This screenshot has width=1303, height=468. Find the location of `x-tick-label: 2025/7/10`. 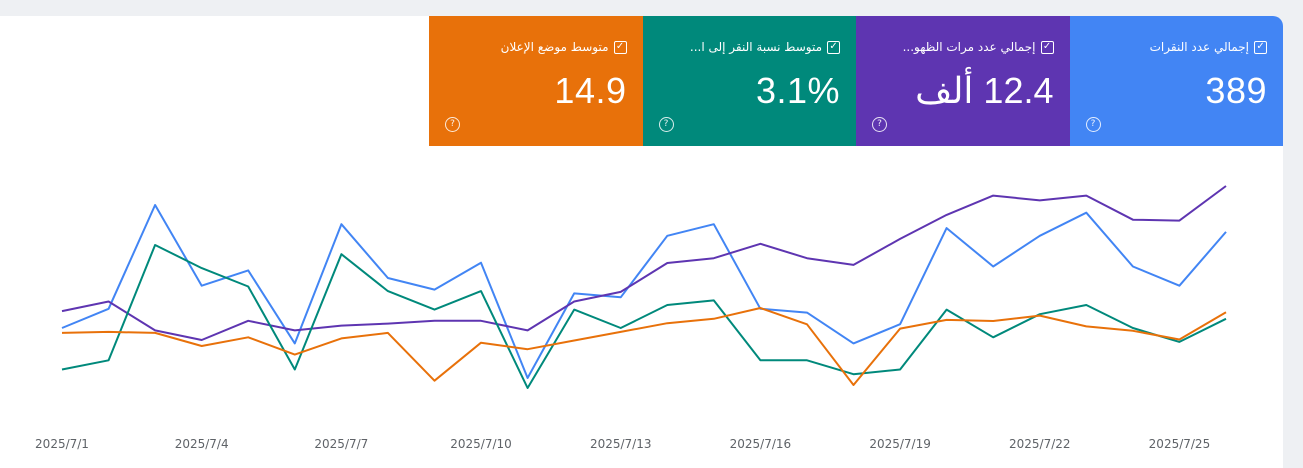

x-tick-label: 2025/7/10 is located at coordinates (481, 444).